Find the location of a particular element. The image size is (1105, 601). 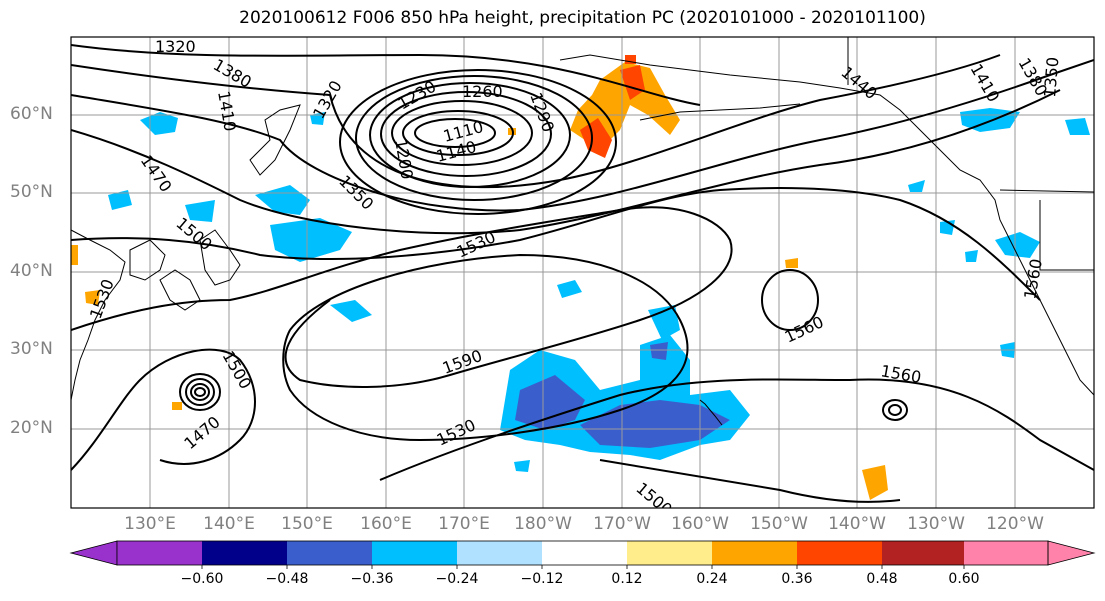

lon-label: 150°W is located at coordinates (779, 524).